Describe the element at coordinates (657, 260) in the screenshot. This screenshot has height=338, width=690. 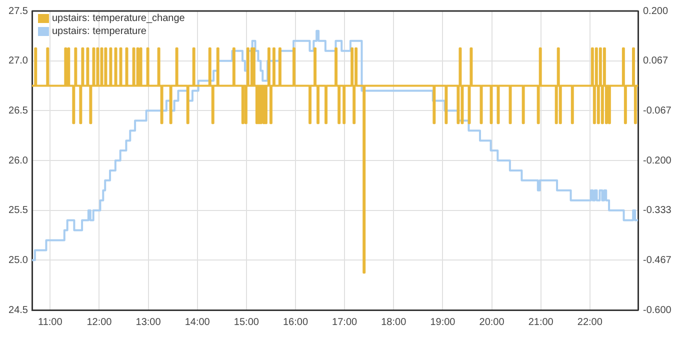
I see `y2-tick-label: -0.467` at that location.